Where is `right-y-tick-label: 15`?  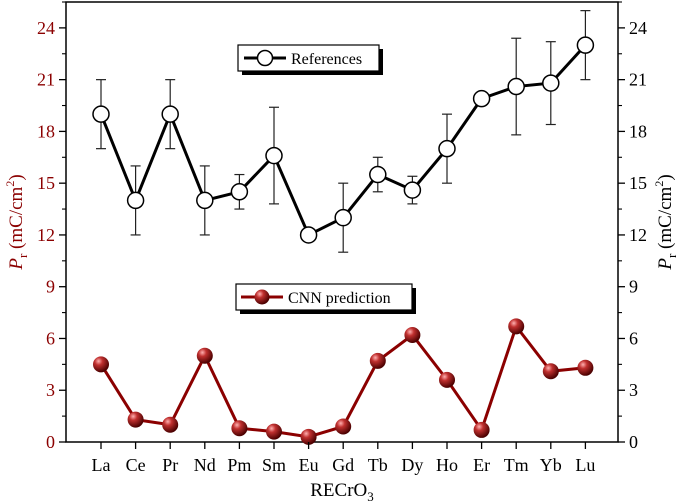
right-y-tick-label: 15 is located at coordinates (638, 183).